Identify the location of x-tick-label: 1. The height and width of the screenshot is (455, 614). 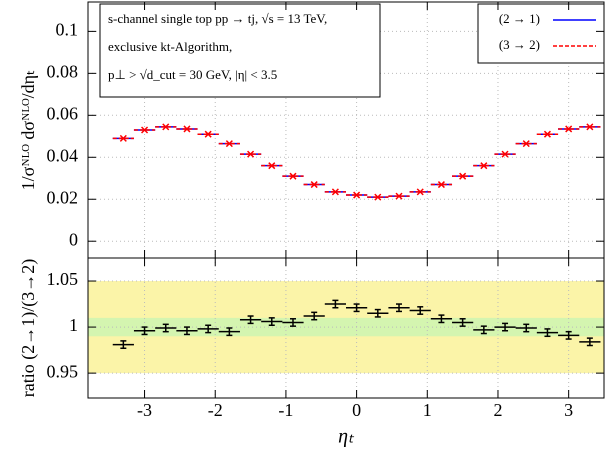
(427, 410).